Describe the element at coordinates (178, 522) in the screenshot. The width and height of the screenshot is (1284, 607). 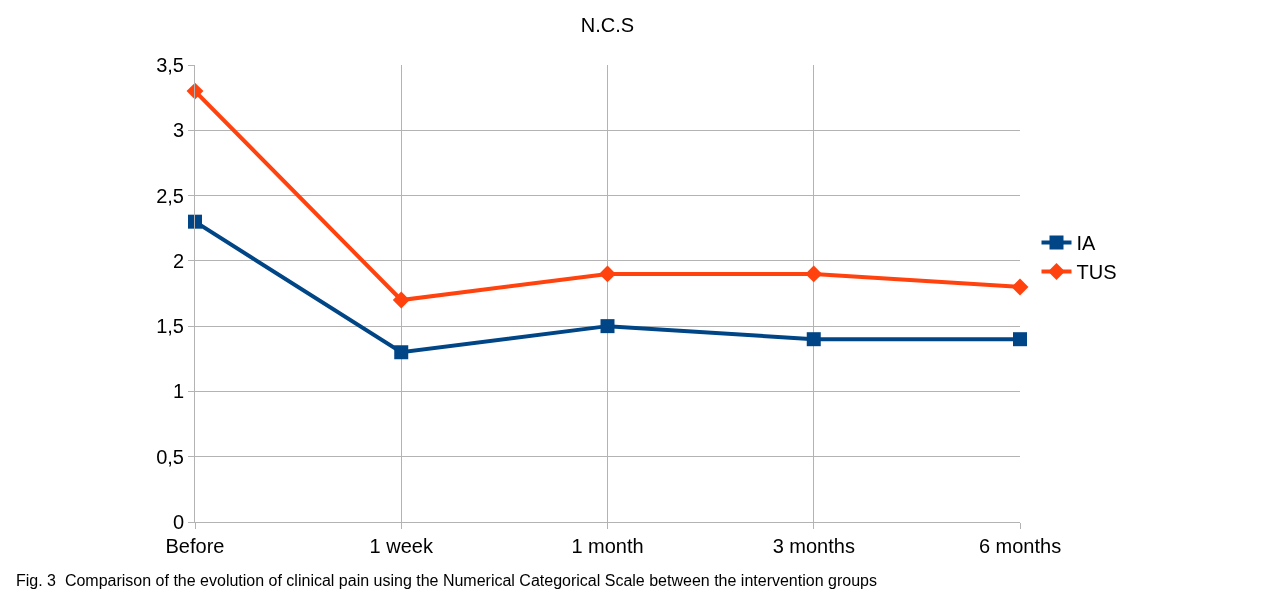
I see `y-tick-label: 0` at that location.